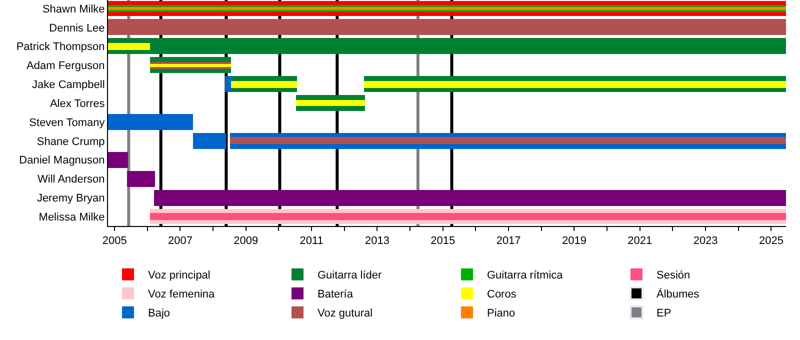  I want to click on legend-label: Sesión, so click(673, 276).